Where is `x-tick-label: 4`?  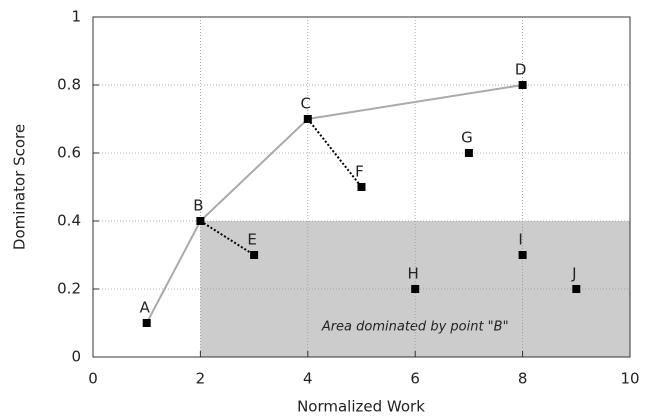
x-tick-label: 4 is located at coordinates (308, 379).